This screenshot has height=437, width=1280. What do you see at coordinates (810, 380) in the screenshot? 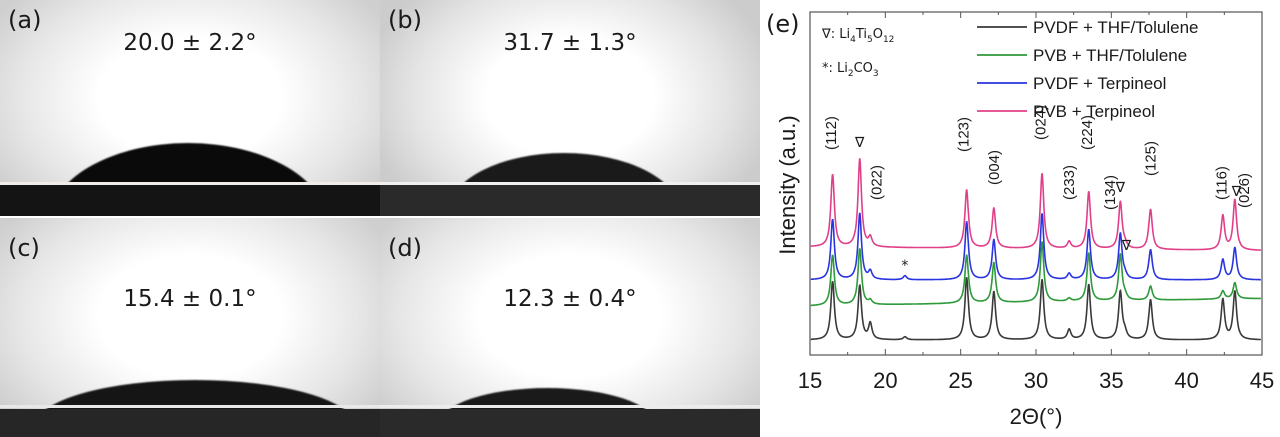
I see `x-tick-label: 15` at bounding box center [810, 380].